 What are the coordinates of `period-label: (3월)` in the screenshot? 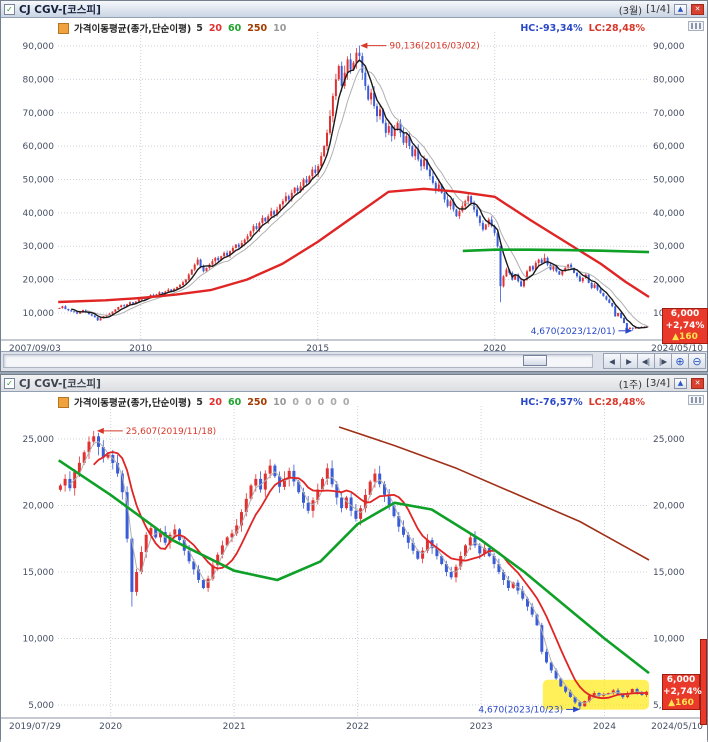 It's located at (630, 11).